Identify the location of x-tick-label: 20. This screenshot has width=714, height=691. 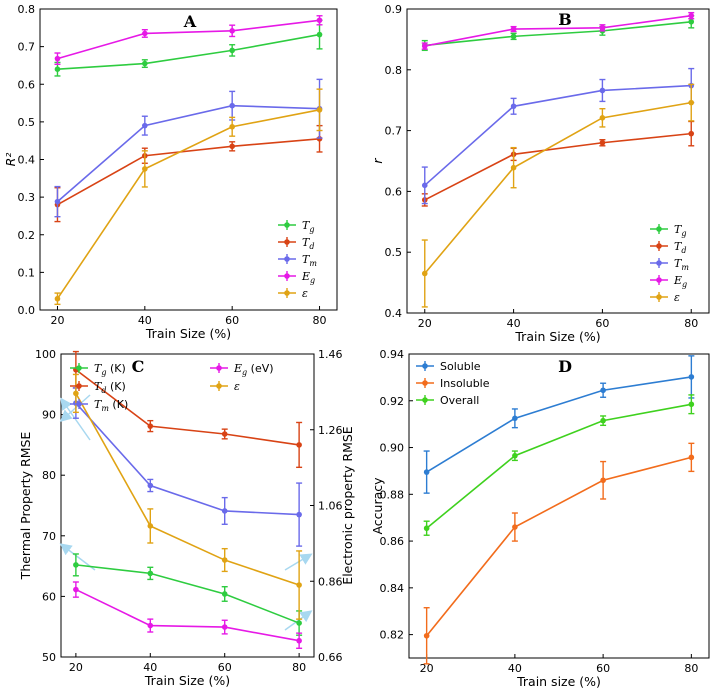
(76, 667).